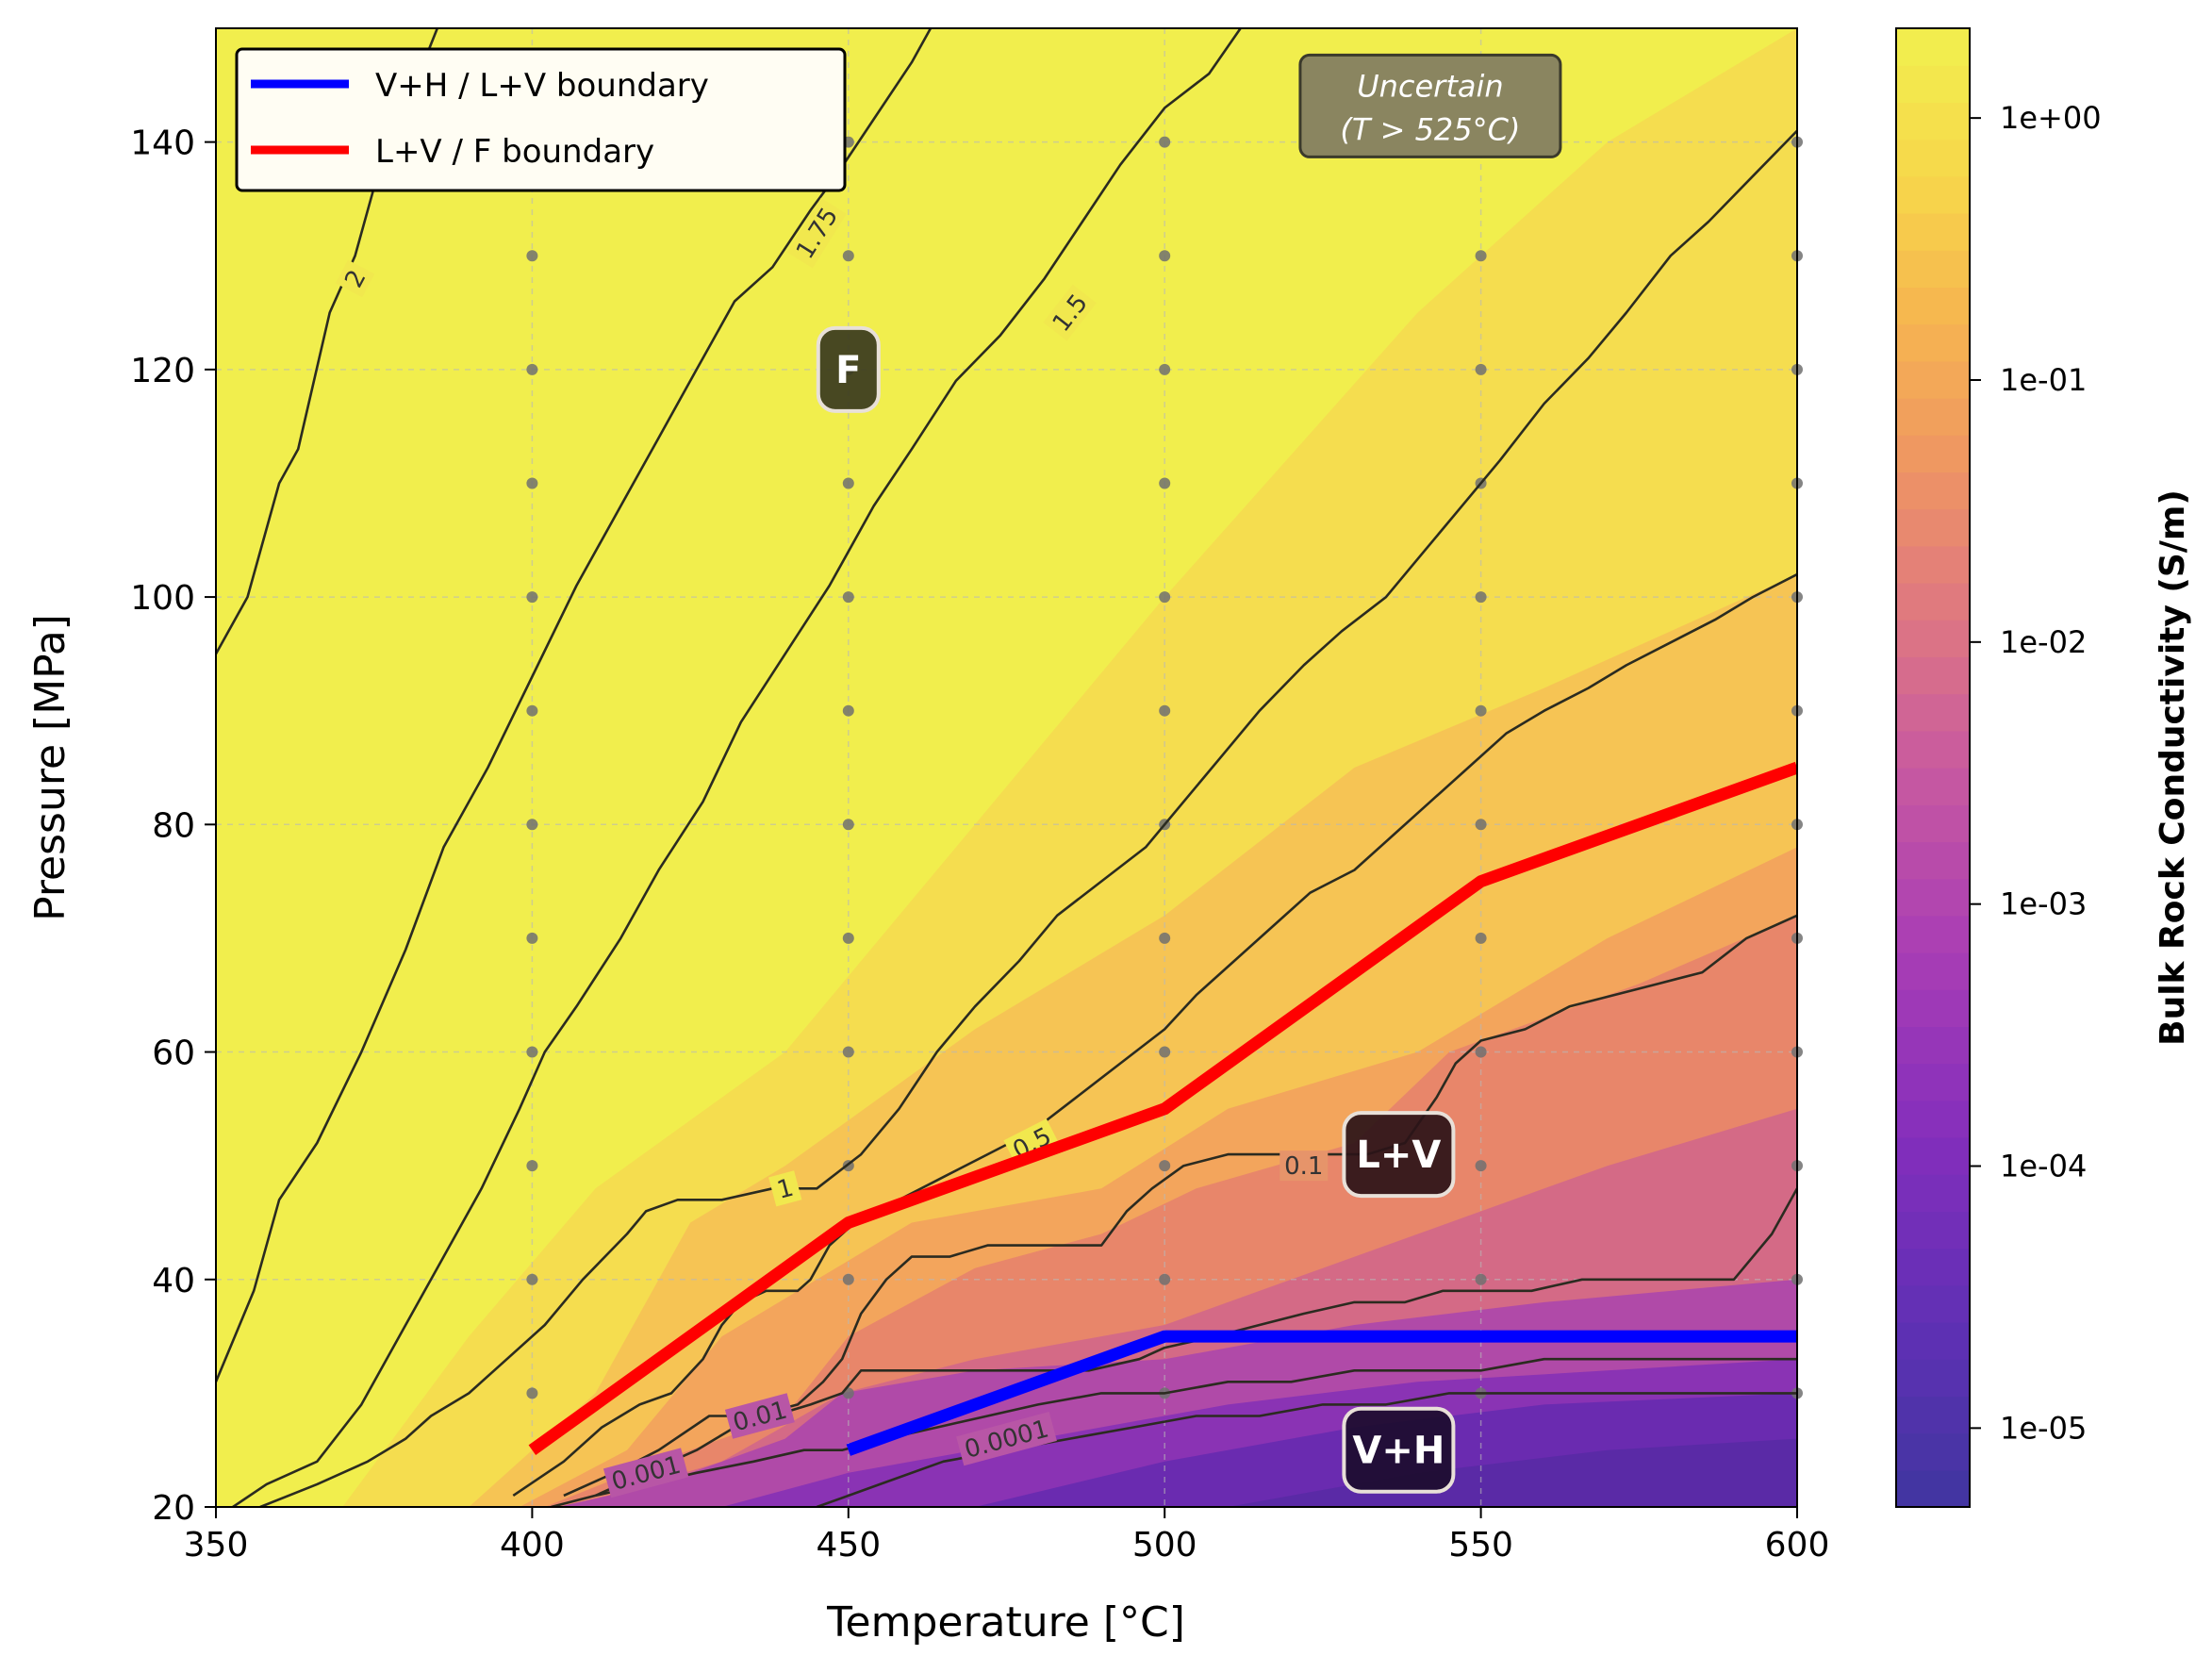 The image size is (2212, 1672). Describe the element at coordinates (216, 1545) in the screenshot. I see `x-tick-label-0: 350` at that location.